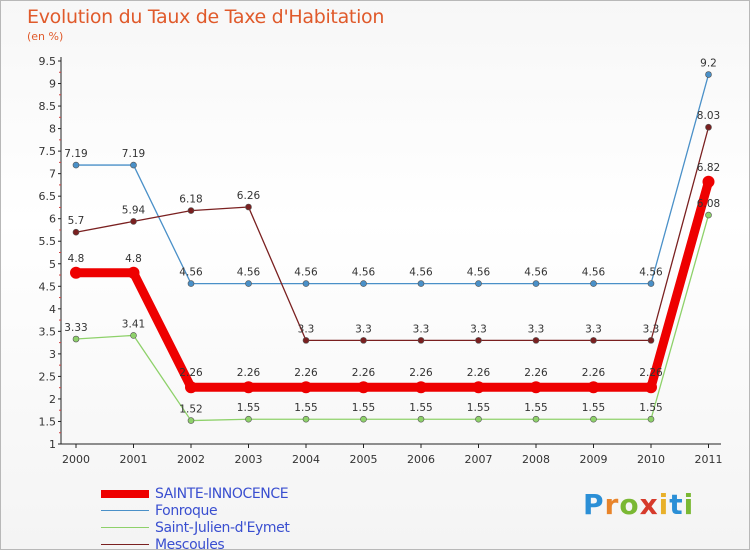  I want to click on y-tick-label: 9.5, so click(48, 61).